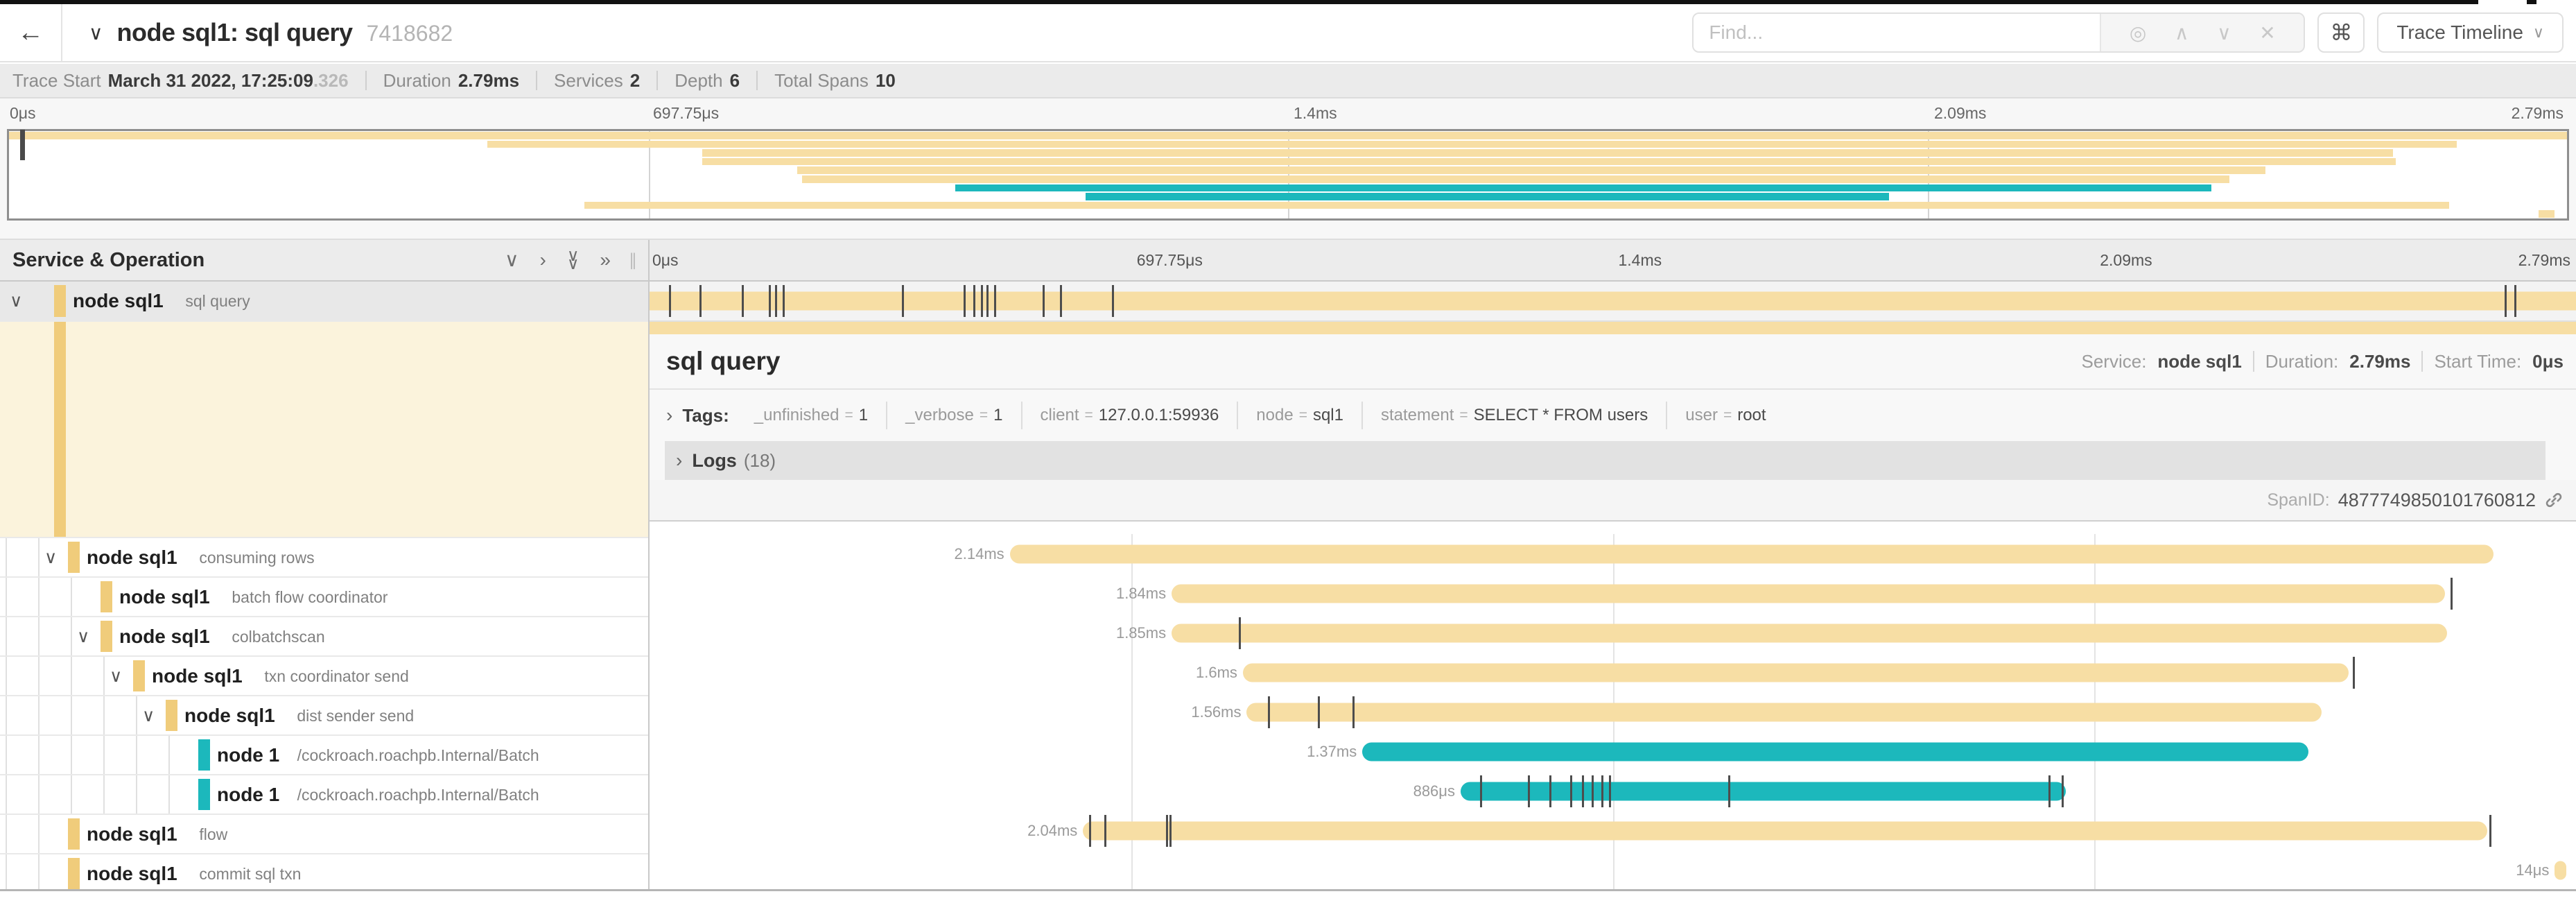 The height and width of the screenshot is (903, 2576). I want to click on timeline-span-row: 1.6ms, so click(1613, 672).